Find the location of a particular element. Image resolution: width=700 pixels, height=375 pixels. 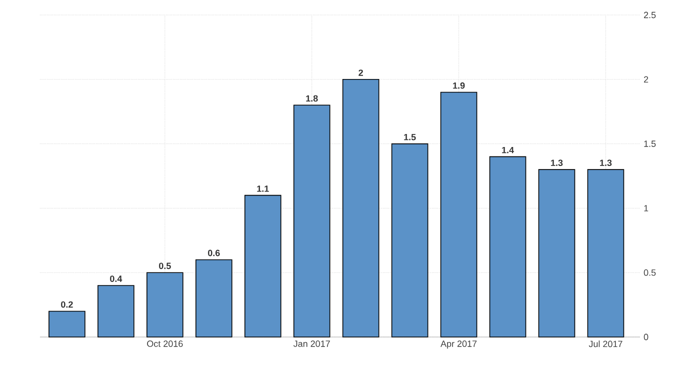

data-label: 2 is located at coordinates (360, 73).